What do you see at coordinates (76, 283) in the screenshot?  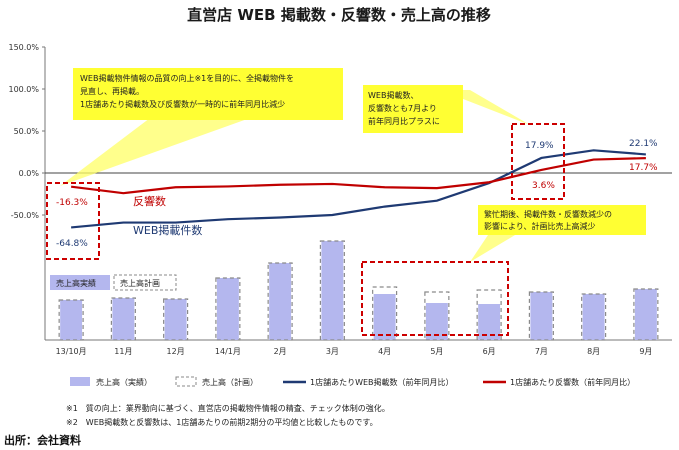 I see `inline-legend-actual-label: 売上高実績` at bounding box center [76, 283].